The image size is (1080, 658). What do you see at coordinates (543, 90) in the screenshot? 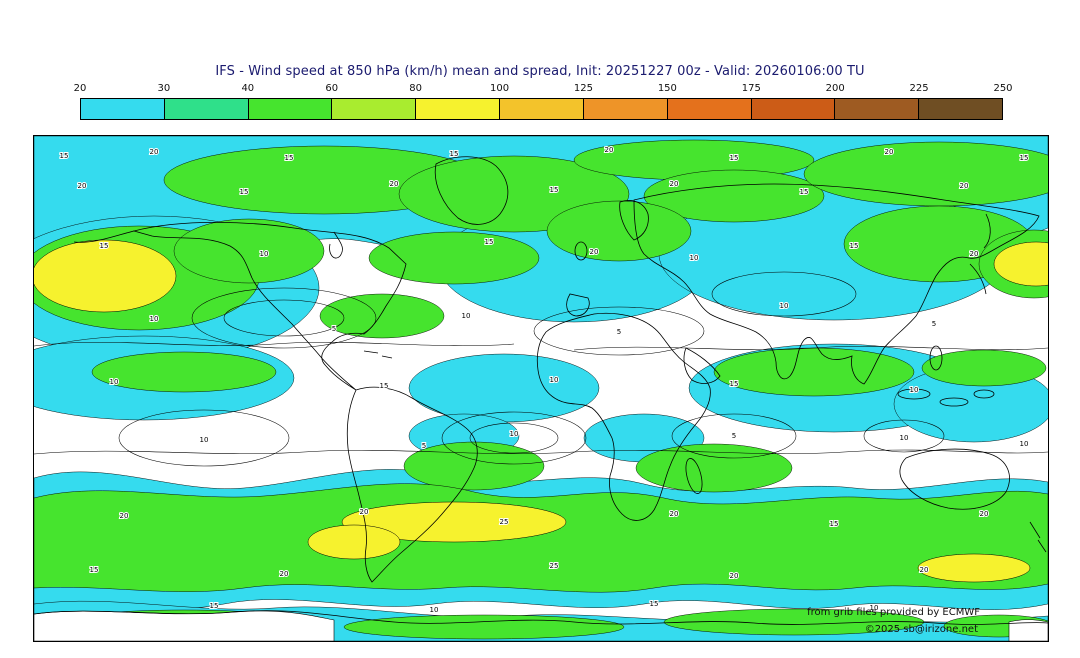
I see `colorbar-ticks: 20 30 40 60 80 100 125 150 175 200 225 250` at bounding box center [543, 90].